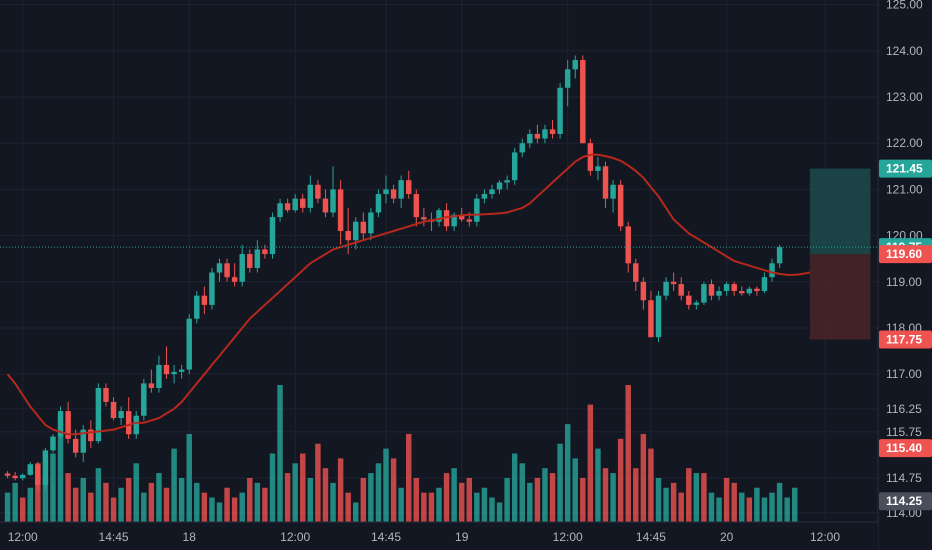 The image size is (932, 550). I want to click on x-axis-panel, so click(439, 536).